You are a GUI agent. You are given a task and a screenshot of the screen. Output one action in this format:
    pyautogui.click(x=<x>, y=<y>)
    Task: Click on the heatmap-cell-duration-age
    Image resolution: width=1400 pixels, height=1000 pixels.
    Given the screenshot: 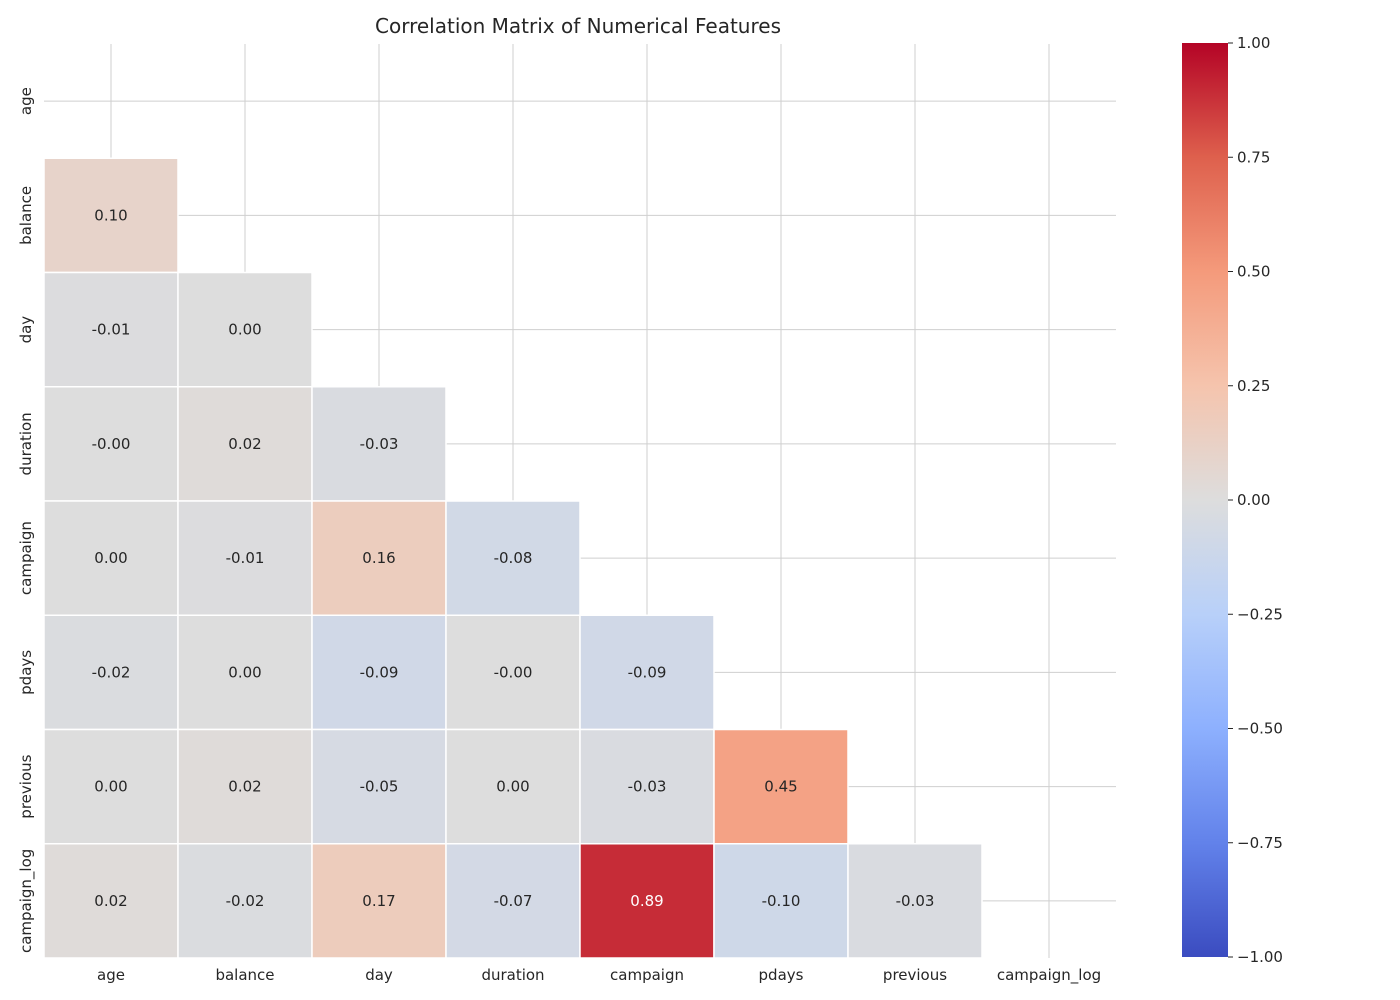 What is the action you would take?
    pyautogui.click(x=111, y=444)
    